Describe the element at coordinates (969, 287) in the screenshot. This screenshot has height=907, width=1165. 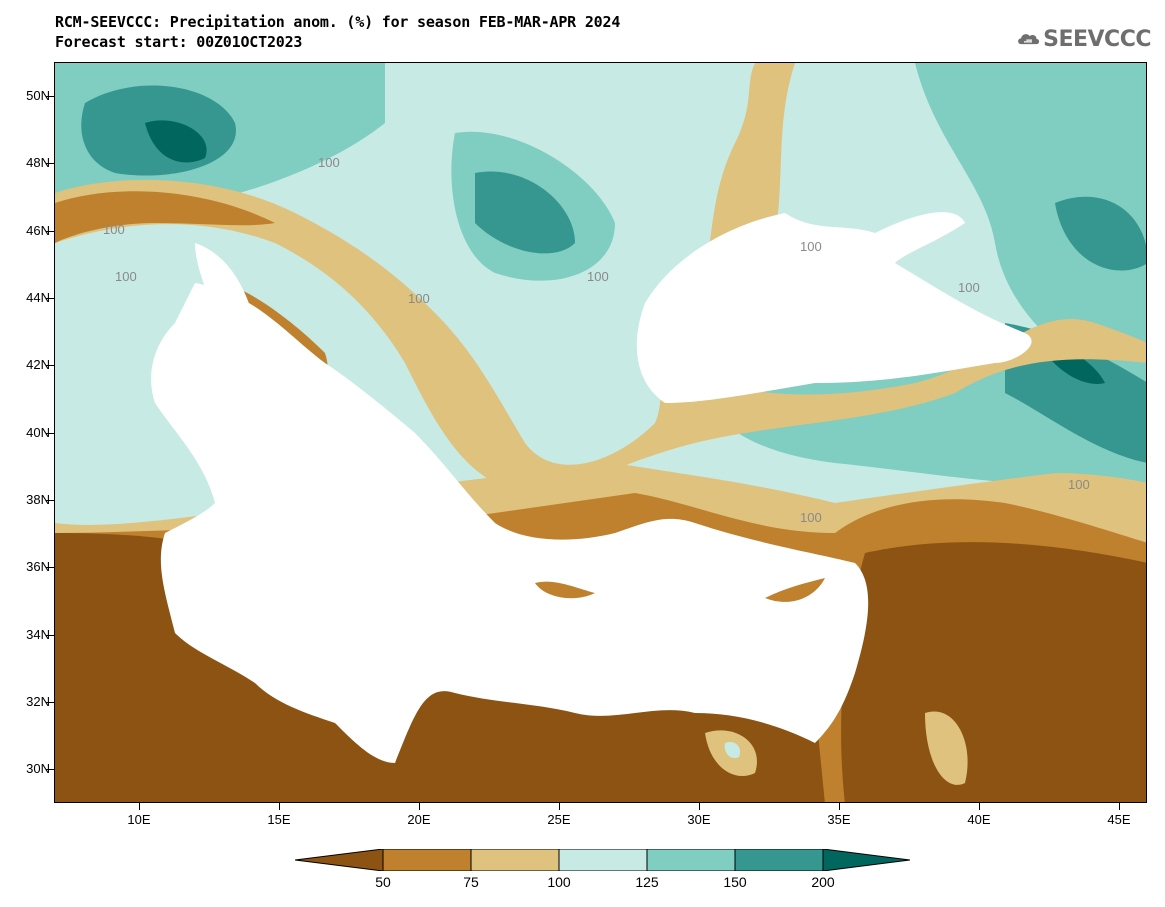
I see `contour-label-caucasus: 100` at that location.